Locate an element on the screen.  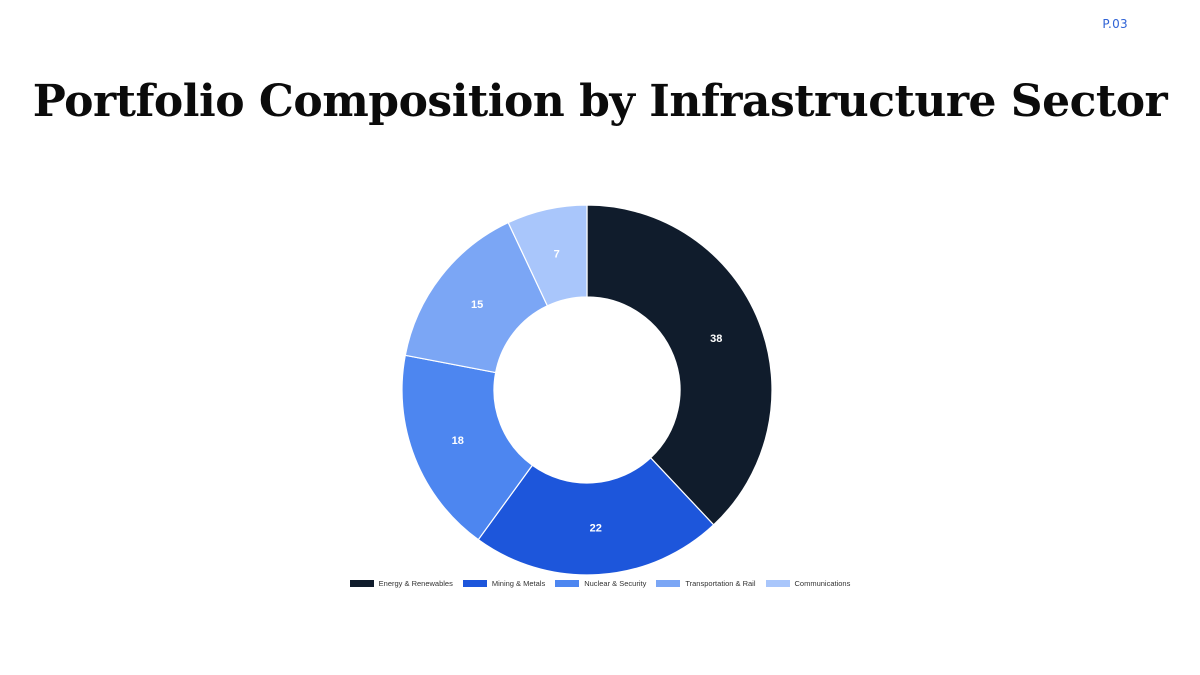
legend-label: Energy & Renewables is located at coordinates (415, 583).